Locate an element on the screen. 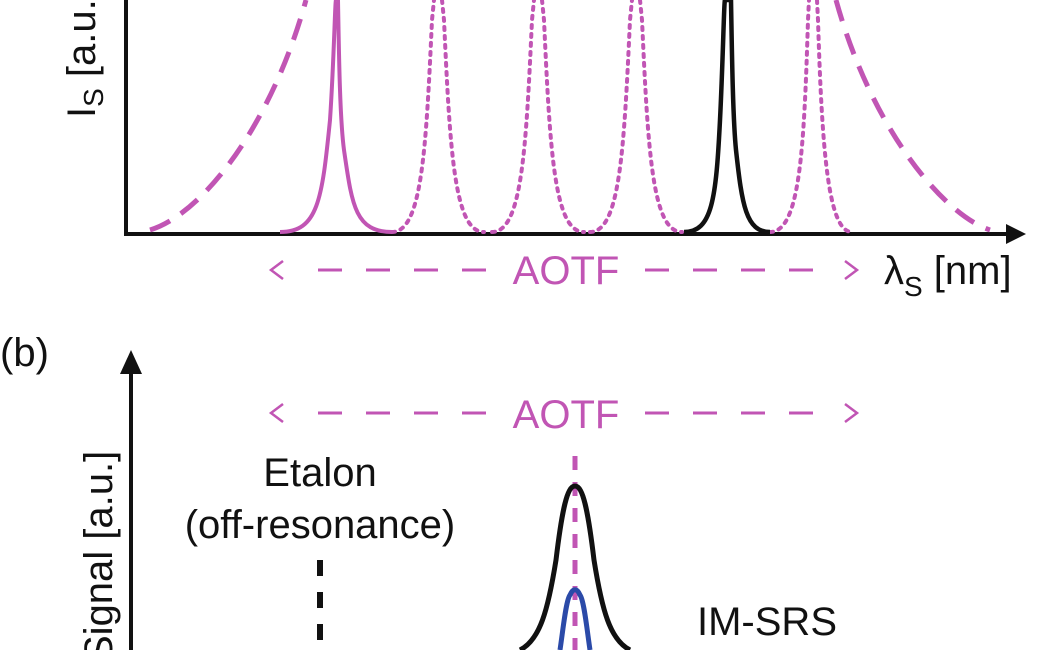  solid-magenta-peak is located at coordinates (336, 117).